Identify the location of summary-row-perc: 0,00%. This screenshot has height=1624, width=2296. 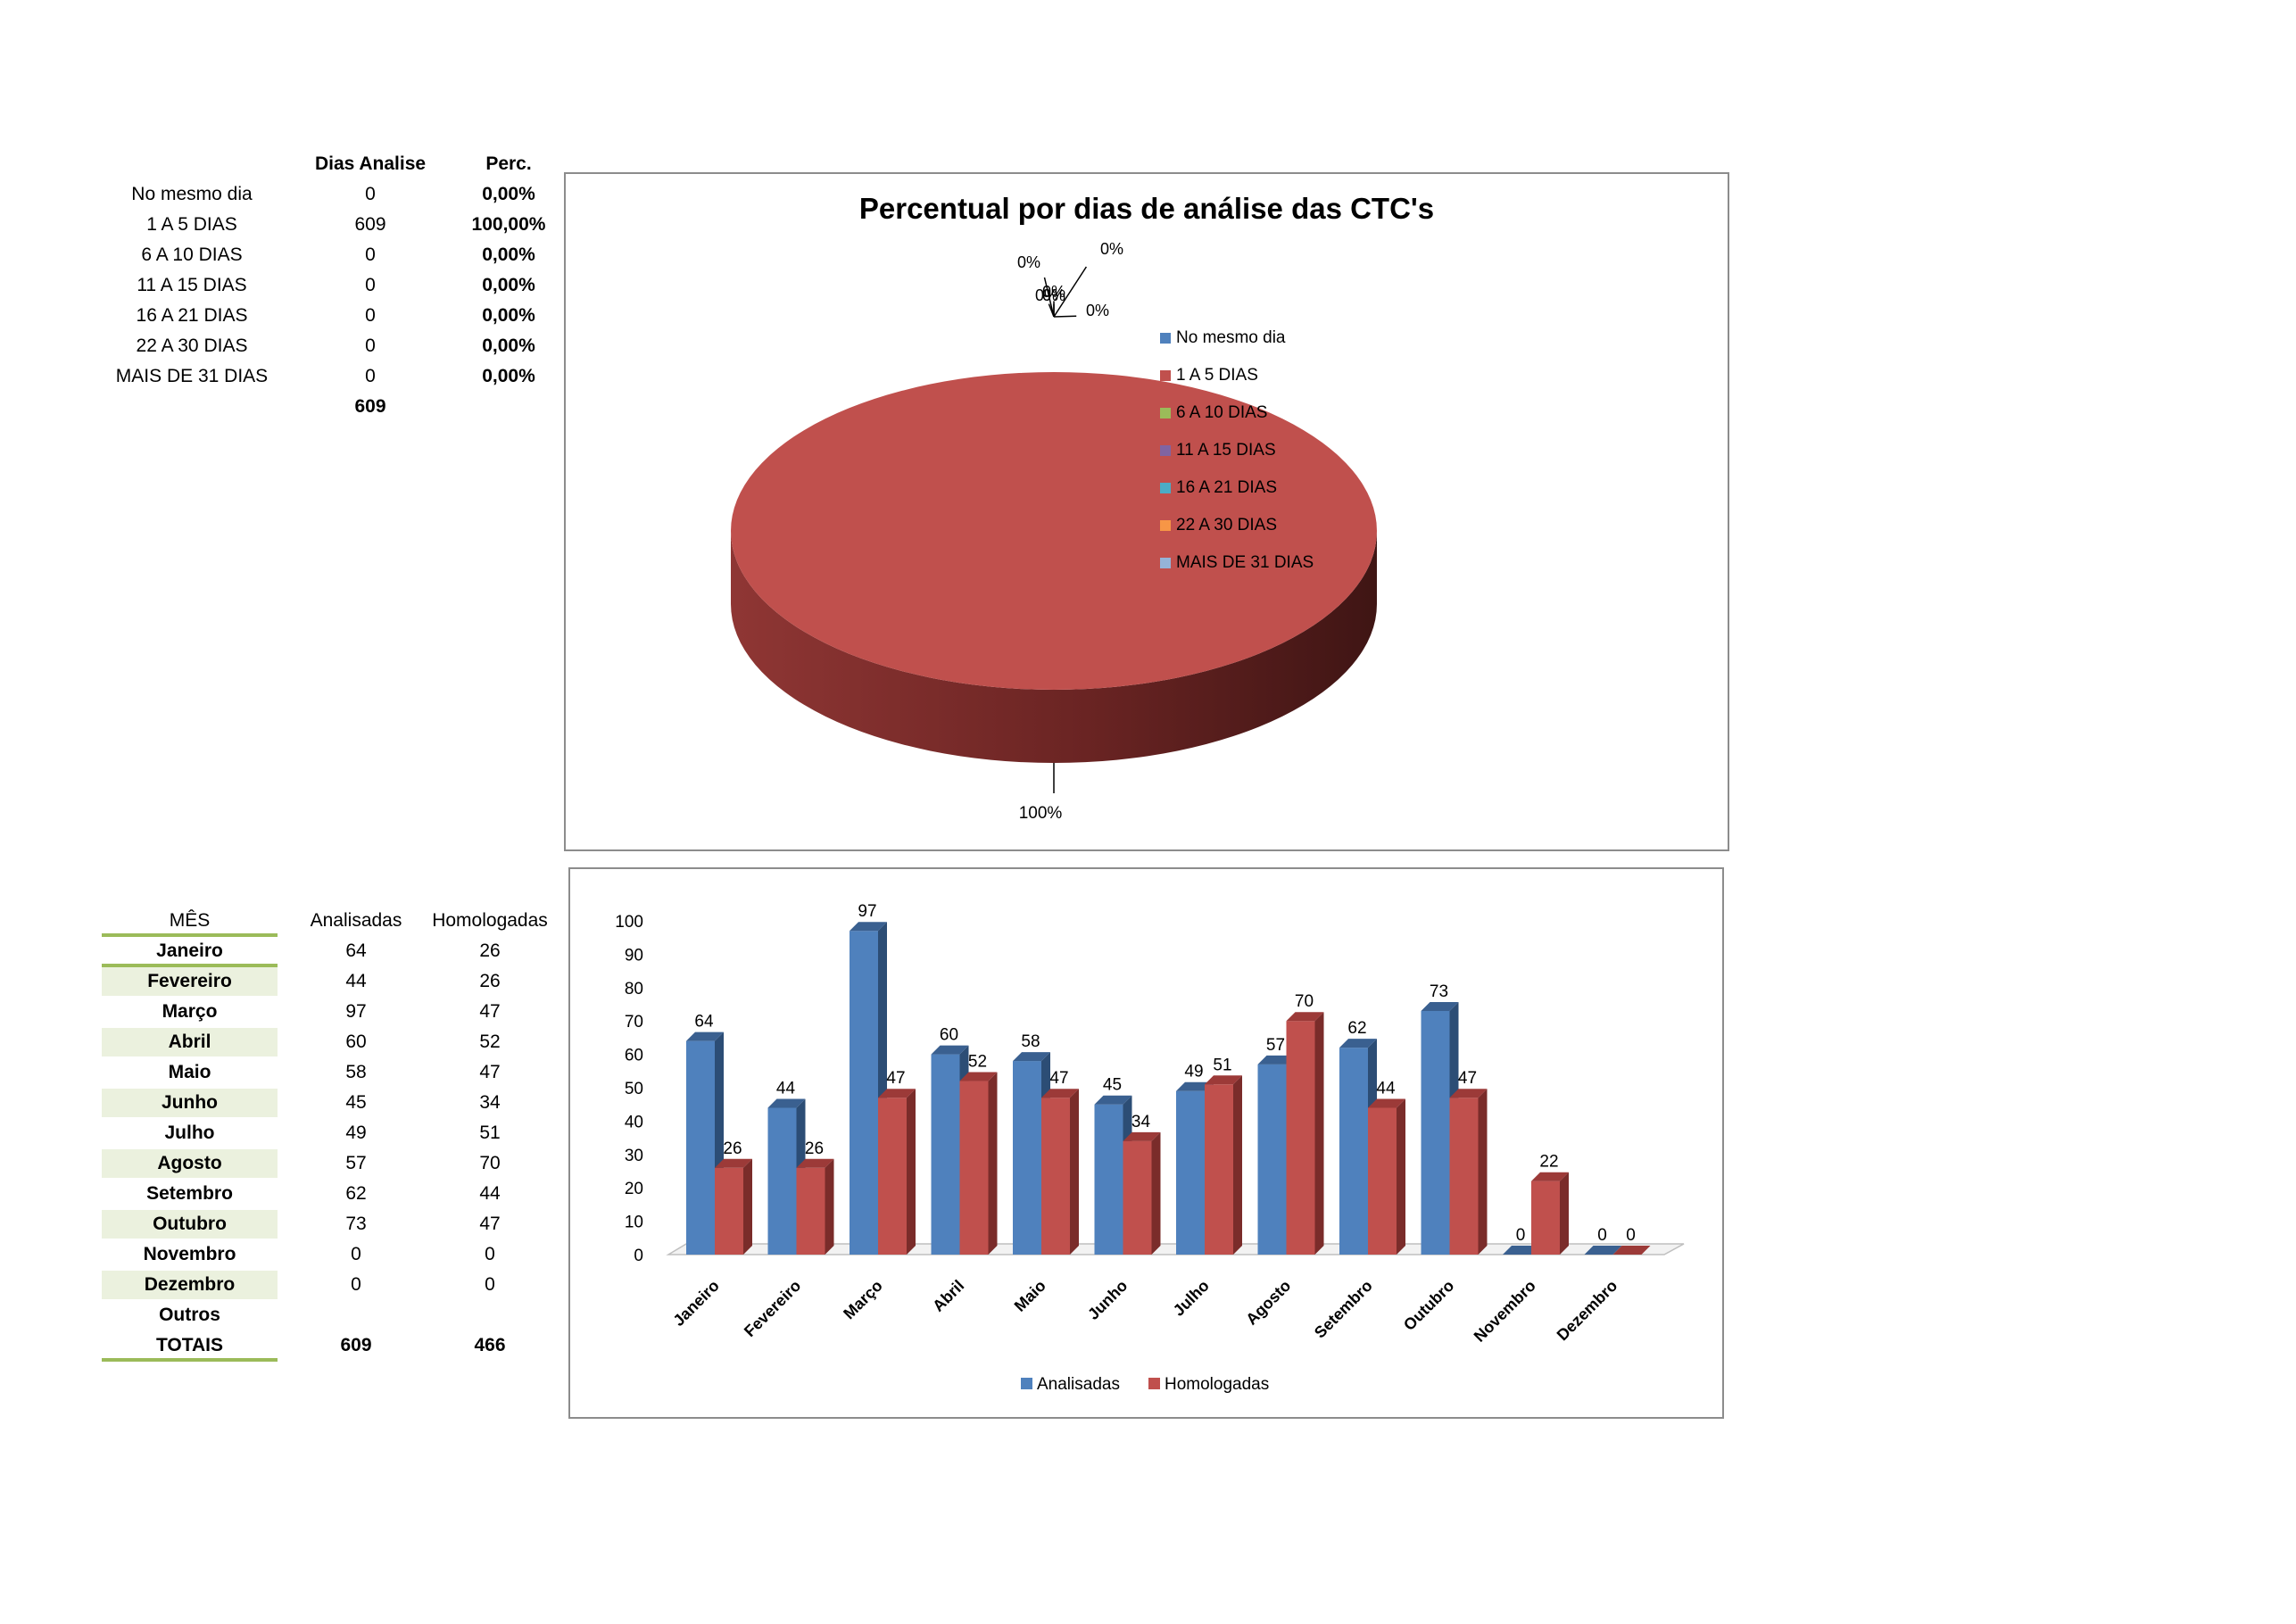
(508, 194).